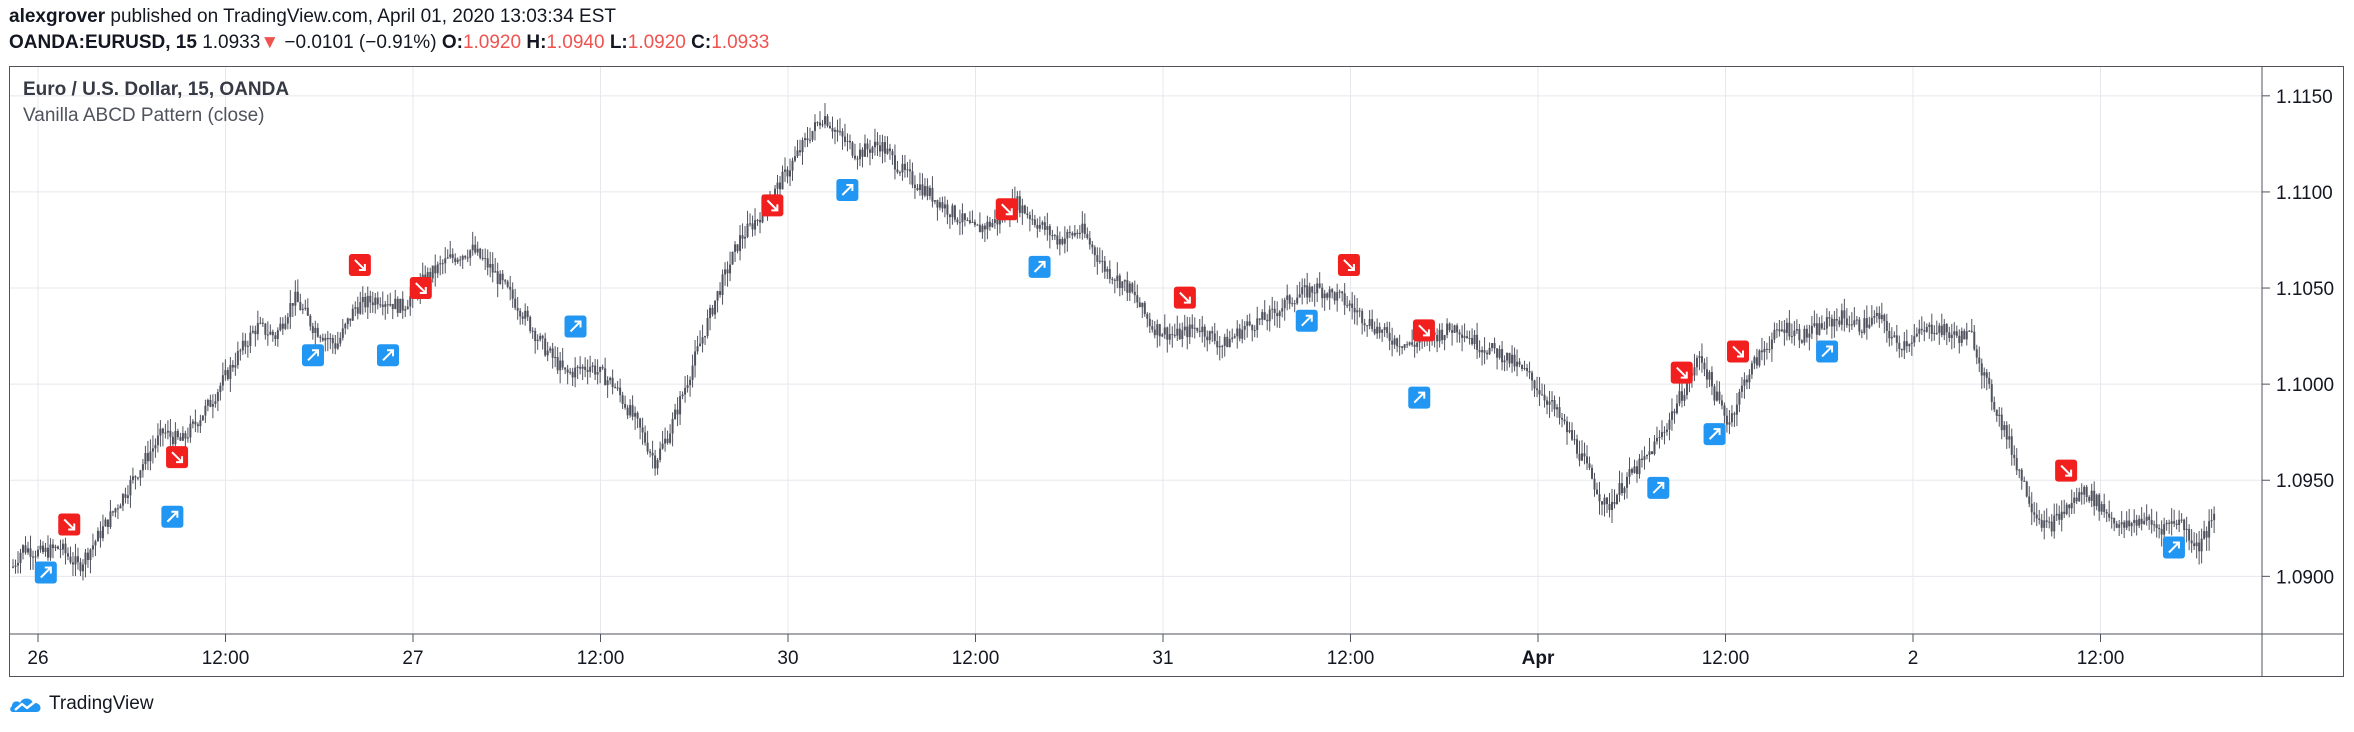 The image size is (2354, 732). What do you see at coordinates (57, 16) in the screenshot?
I see `author-name: alexgrover` at bounding box center [57, 16].